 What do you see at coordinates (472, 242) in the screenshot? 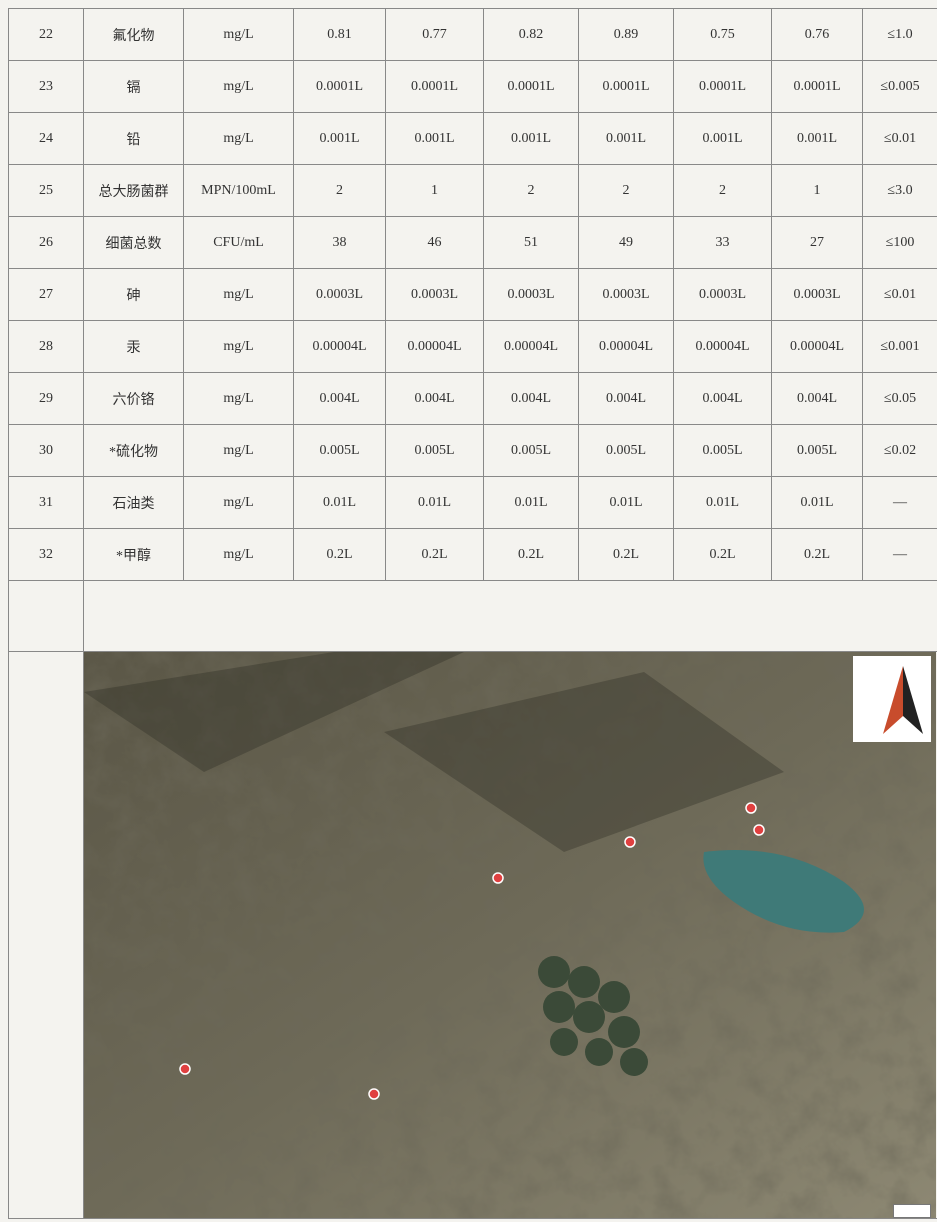
I see `table-row: 26 细菌总数 CFU/mL 38 46 51 49 33 27 ≤100` at bounding box center [472, 242].